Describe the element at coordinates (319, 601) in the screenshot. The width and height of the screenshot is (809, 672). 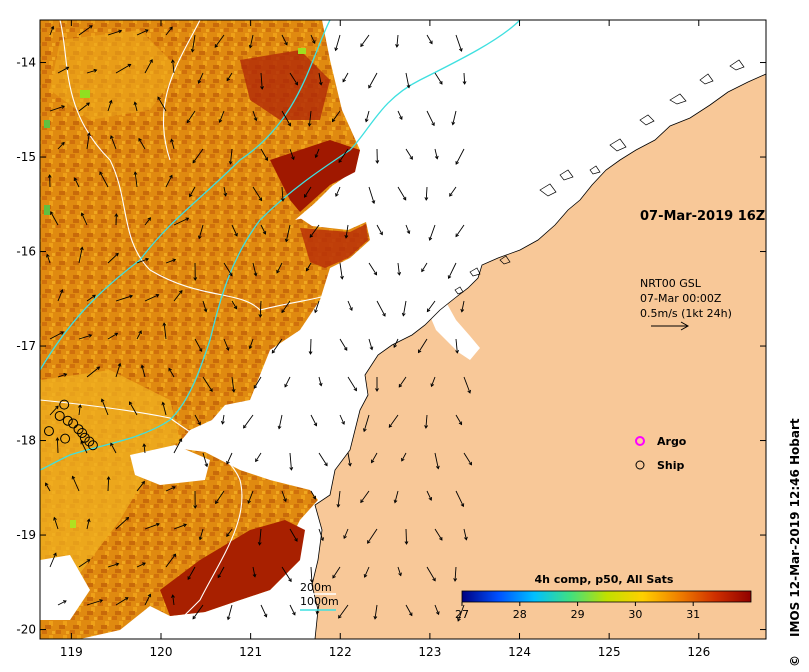
I see `isobath-1000-label: 1000m` at that location.